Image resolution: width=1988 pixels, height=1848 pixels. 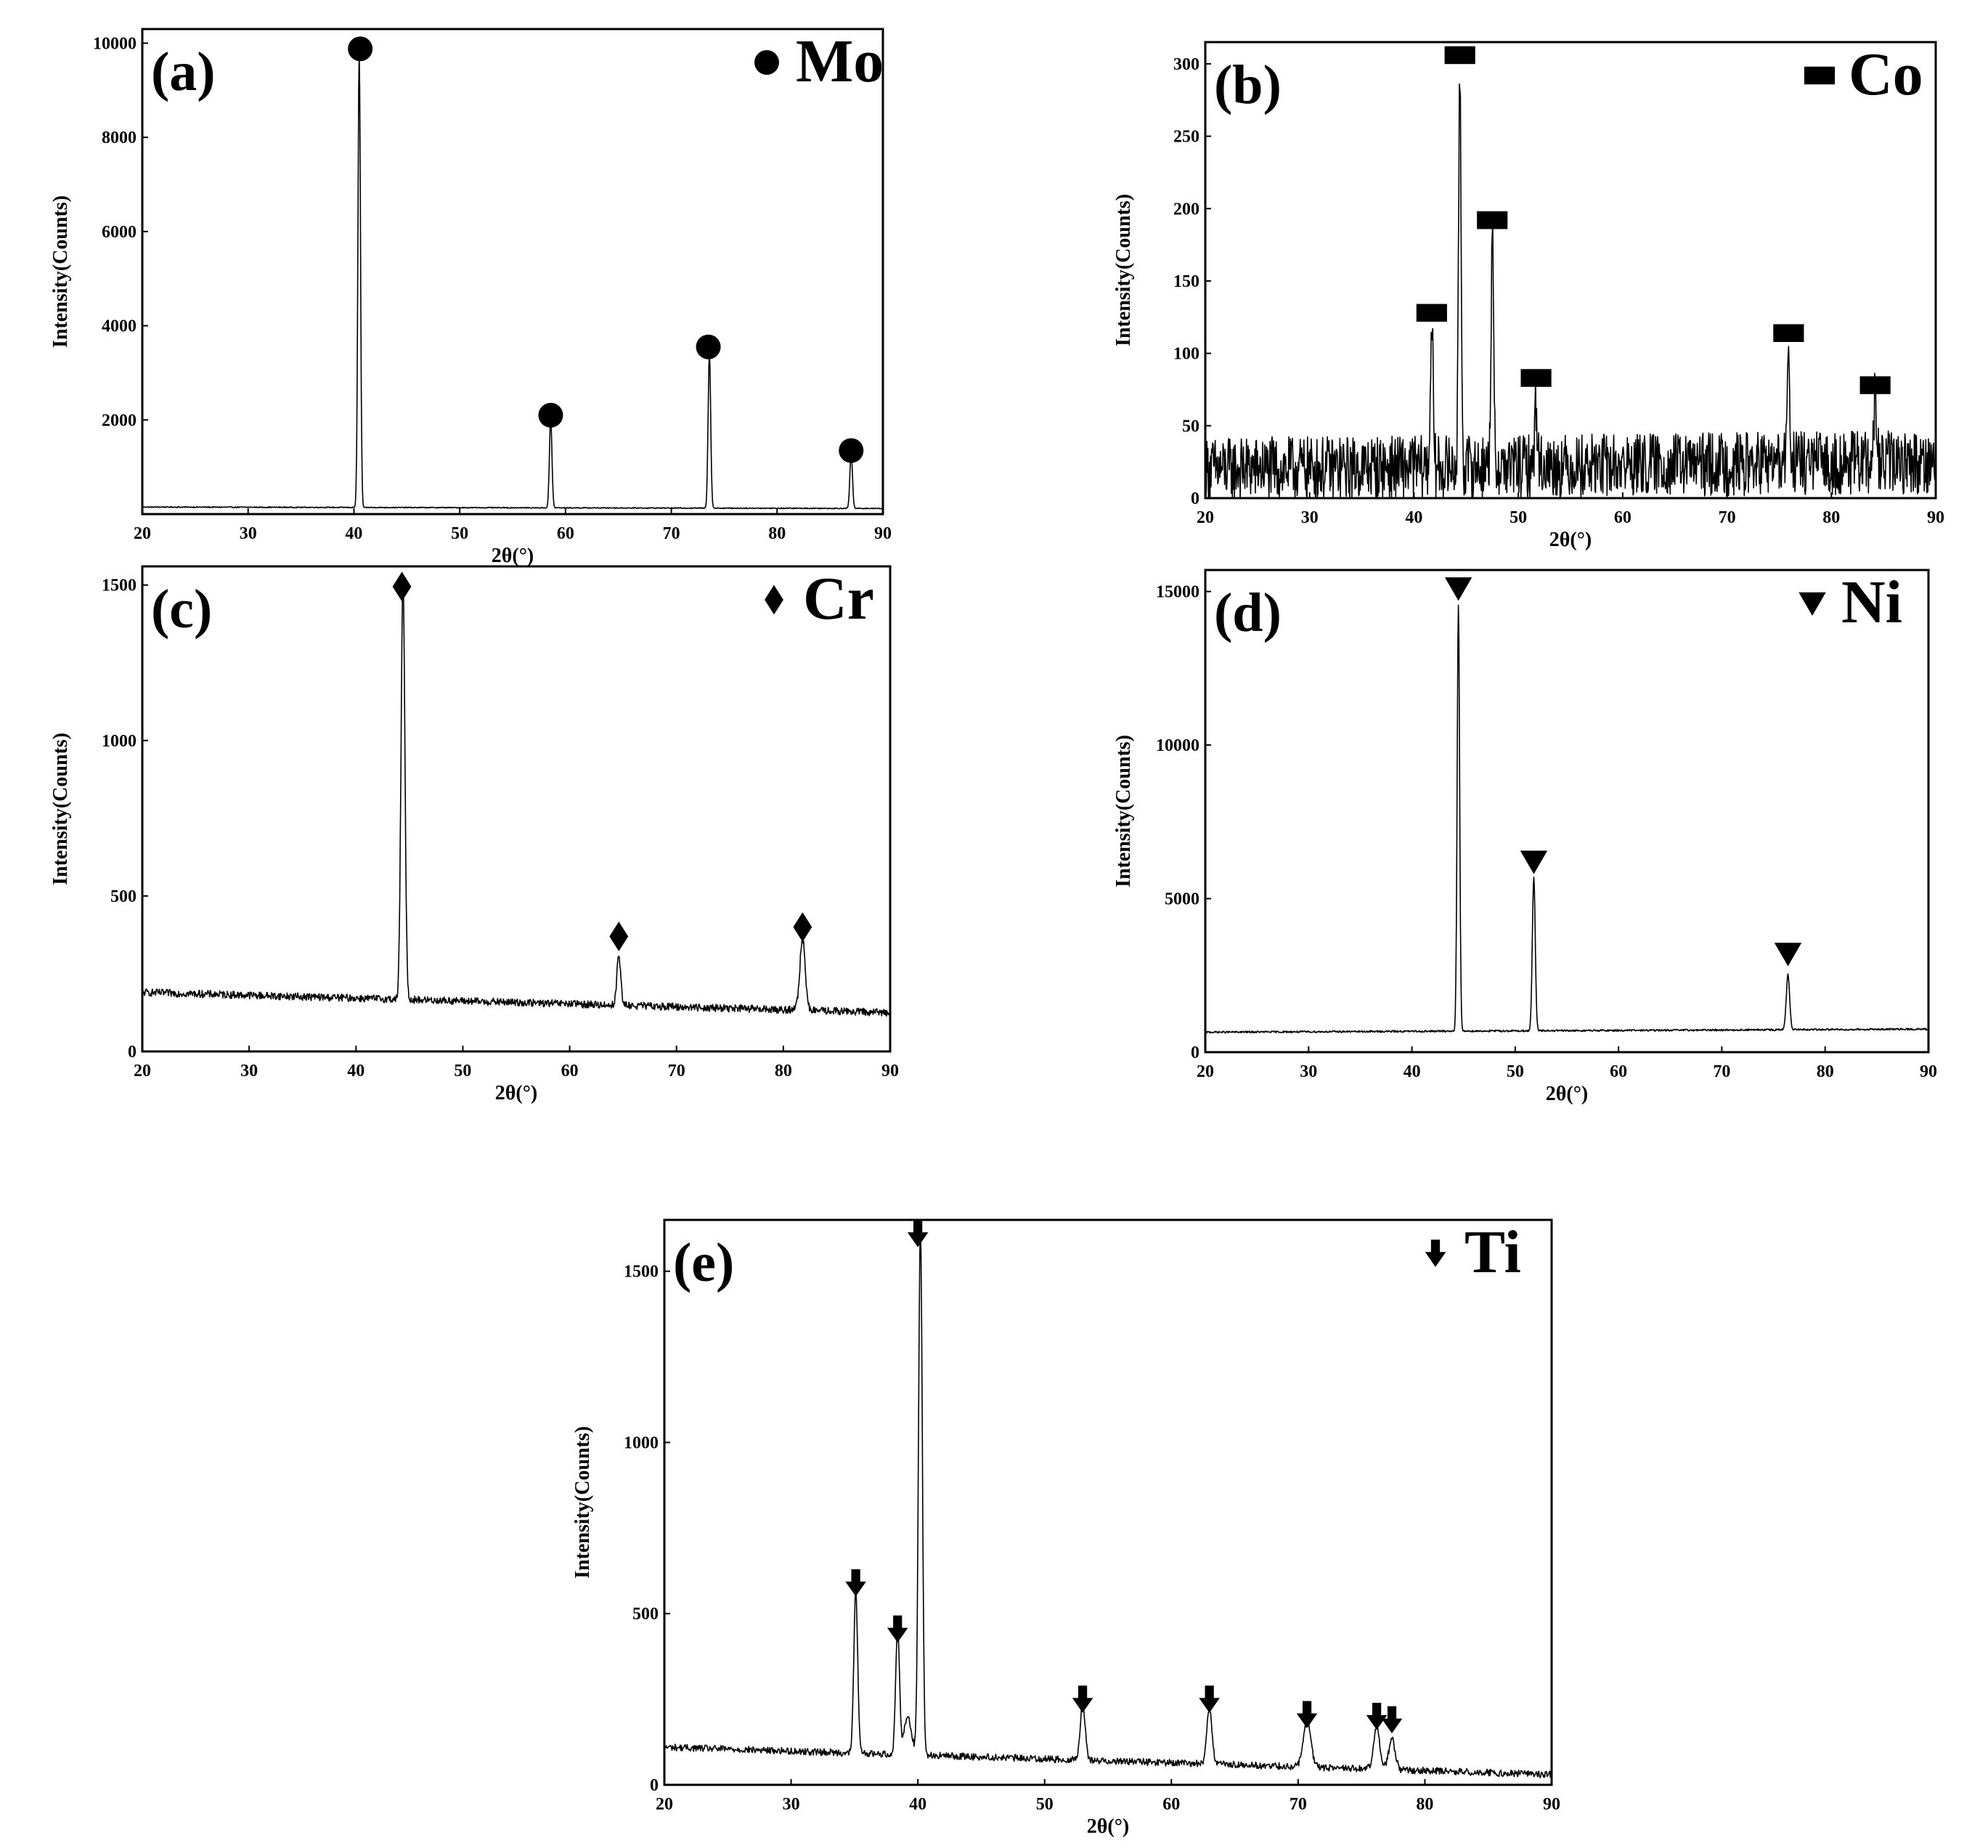 I want to click on y-tick-label: 50, so click(x=1190, y=427).